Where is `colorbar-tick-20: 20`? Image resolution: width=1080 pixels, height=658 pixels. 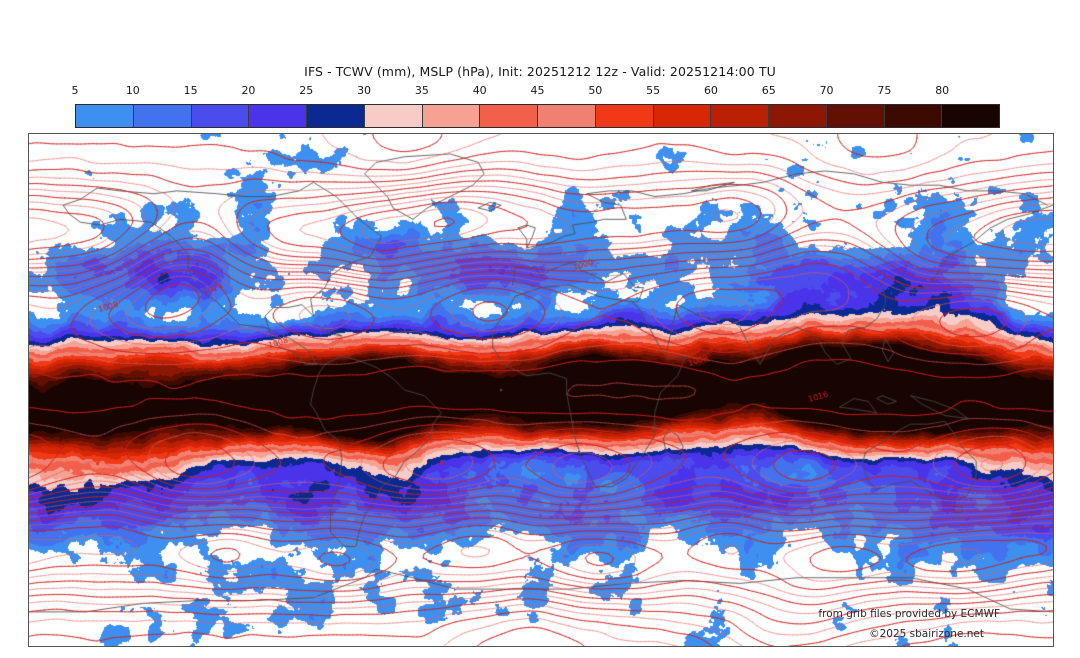 colorbar-tick-20: 20 is located at coordinates (248, 90).